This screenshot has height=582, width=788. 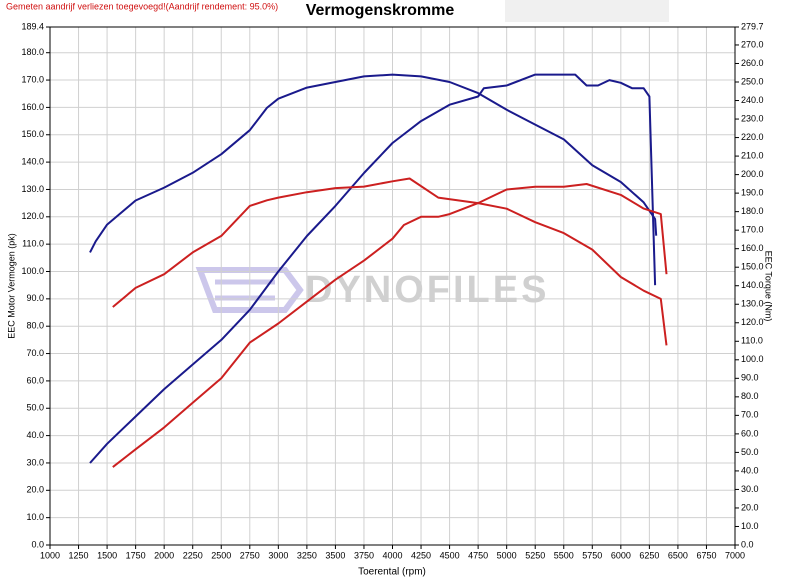 What do you see at coordinates (592, 555) in the screenshot?
I see `x-tick-label: 5750` at bounding box center [592, 555].